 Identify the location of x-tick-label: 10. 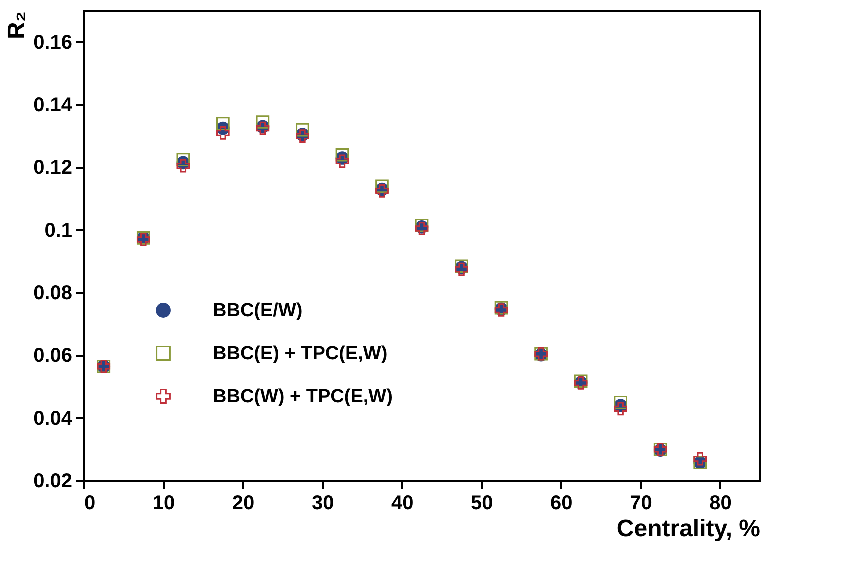
(164, 503).